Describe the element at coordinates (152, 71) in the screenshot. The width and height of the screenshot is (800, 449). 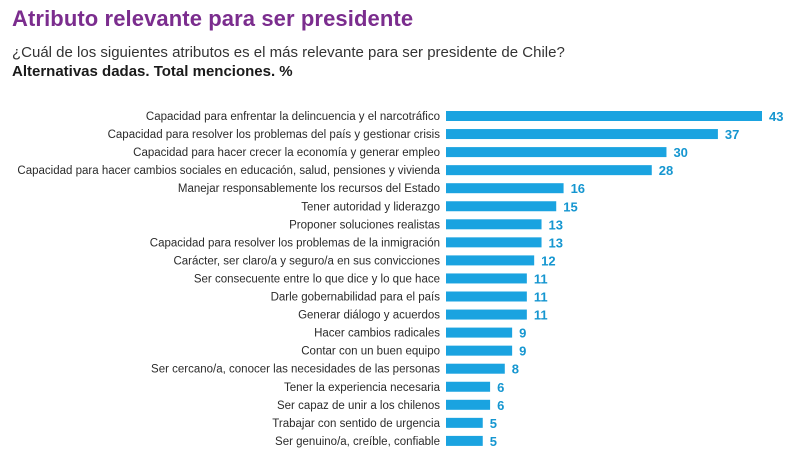
I see `chart-note: Alternativas dadas. Total menciones. %` at that location.